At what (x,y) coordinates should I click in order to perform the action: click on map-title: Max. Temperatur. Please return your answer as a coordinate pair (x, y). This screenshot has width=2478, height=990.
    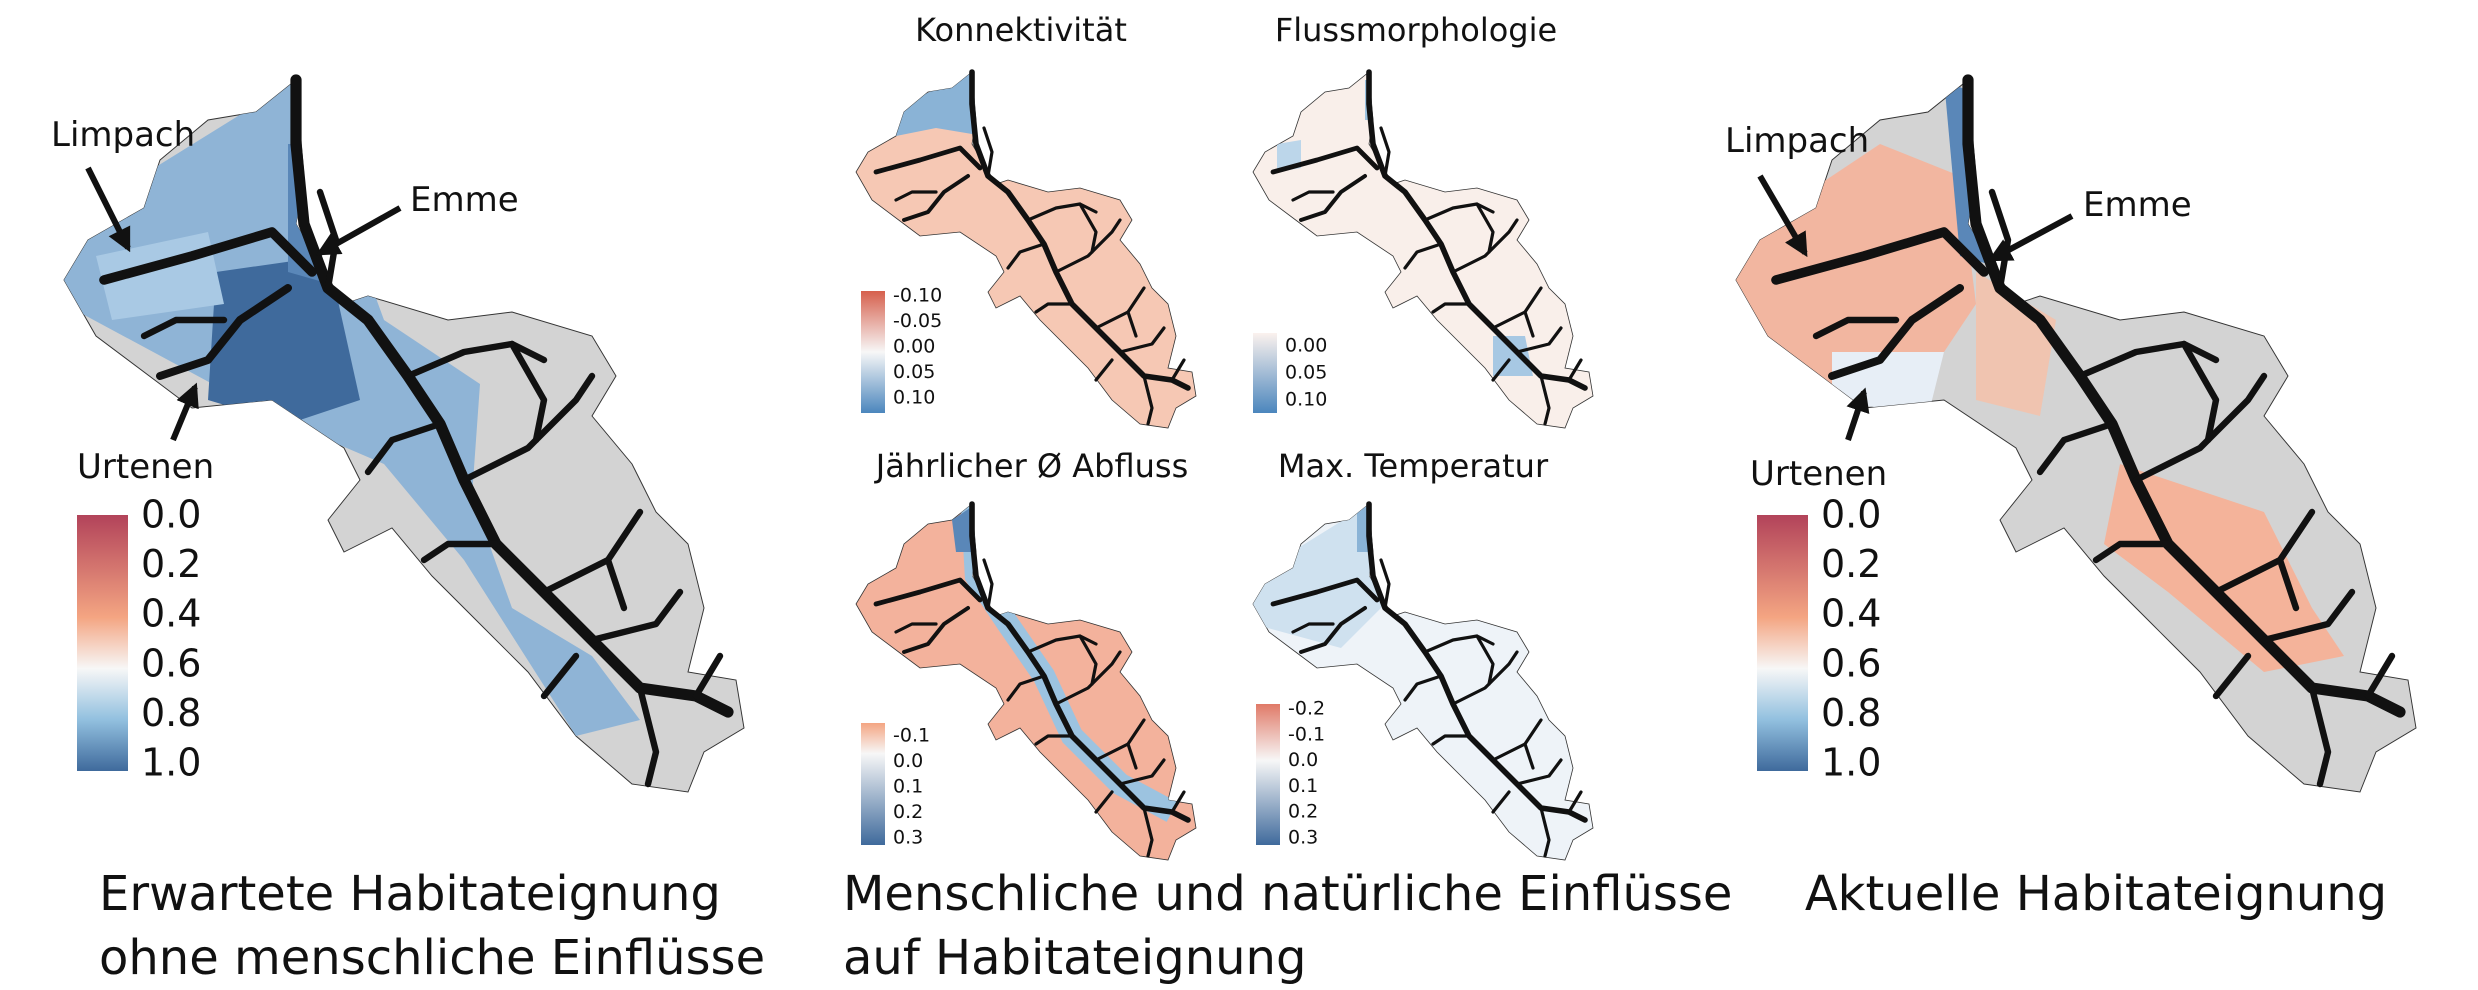
    Looking at the image, I should click on (1413, 466).